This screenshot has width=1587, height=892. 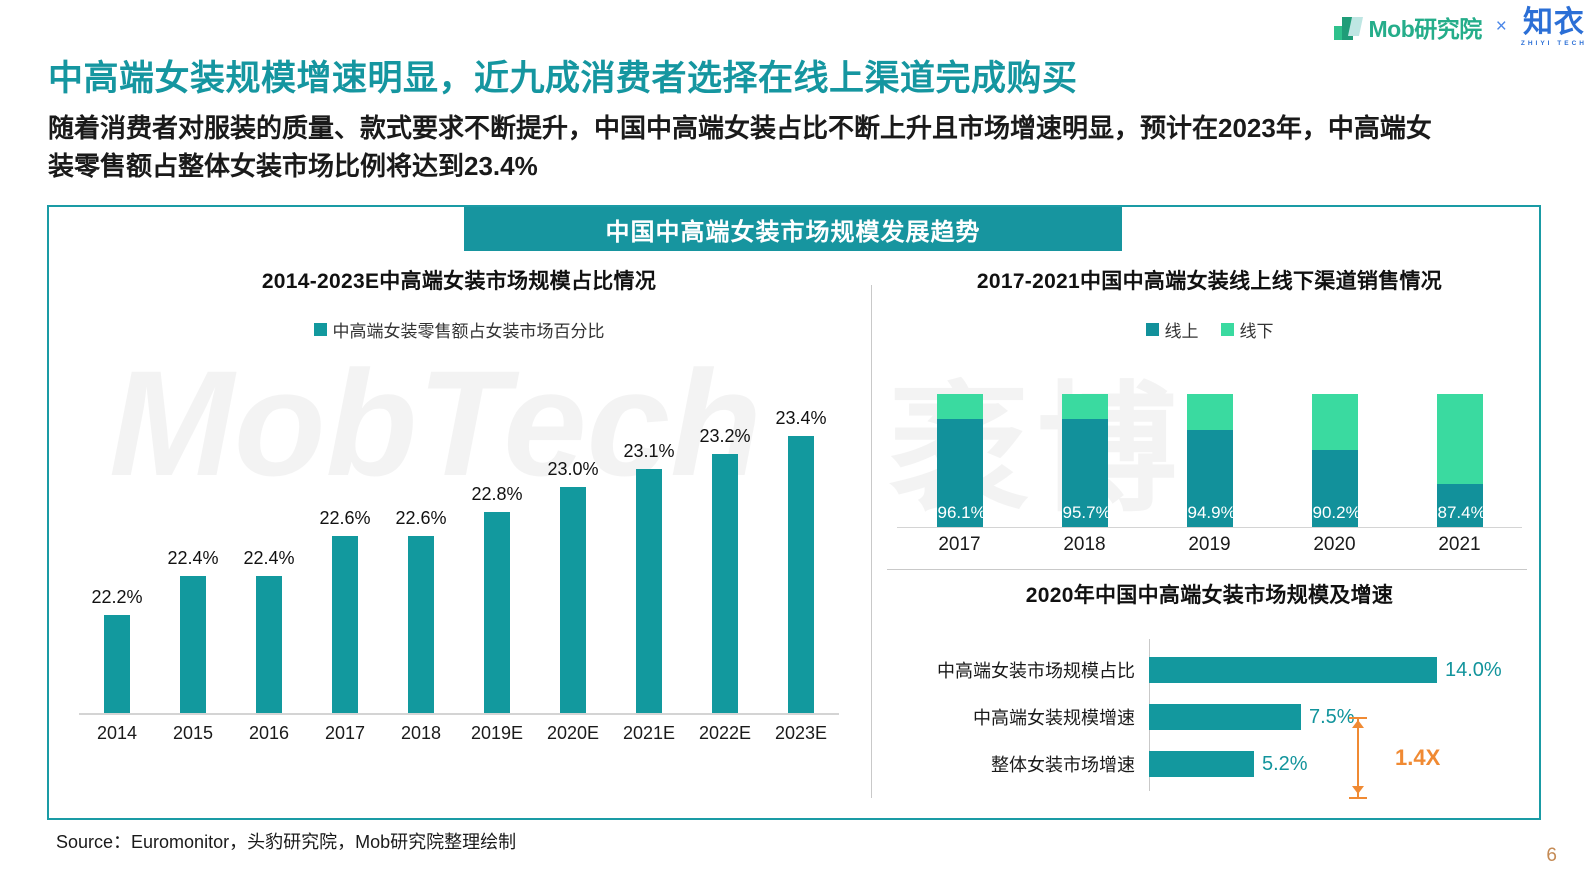 I want to click on zhiyi-logo-subtext: ZHIYI TECH, so click(x=1553, y=43).